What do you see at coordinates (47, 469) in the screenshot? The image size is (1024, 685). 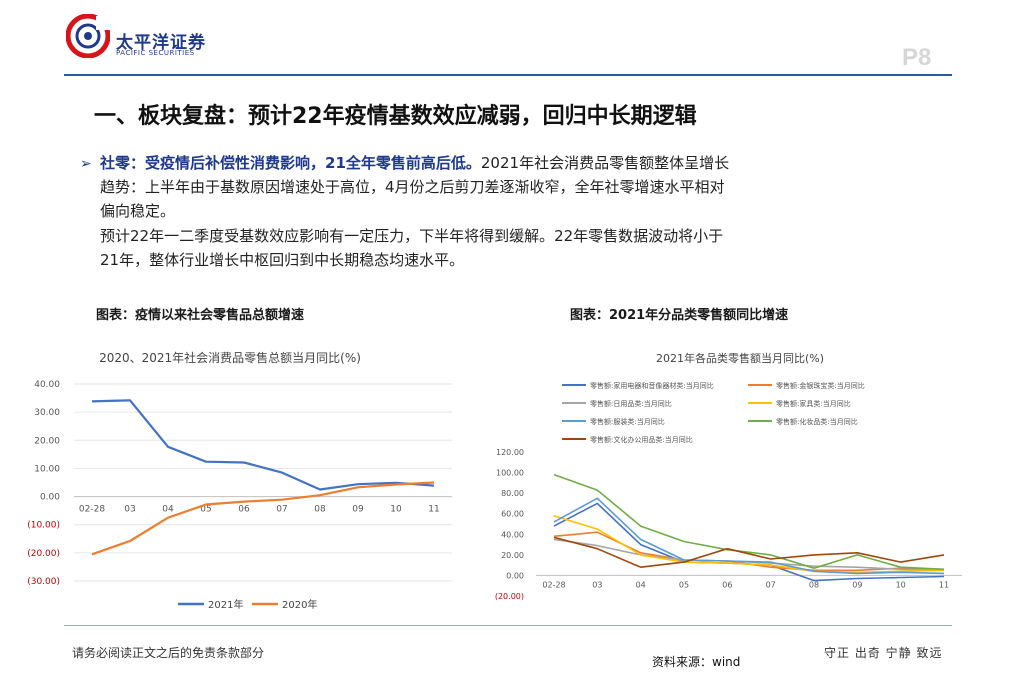 I see `y-tick-label: 10.00` at bounding box center [47, 469].